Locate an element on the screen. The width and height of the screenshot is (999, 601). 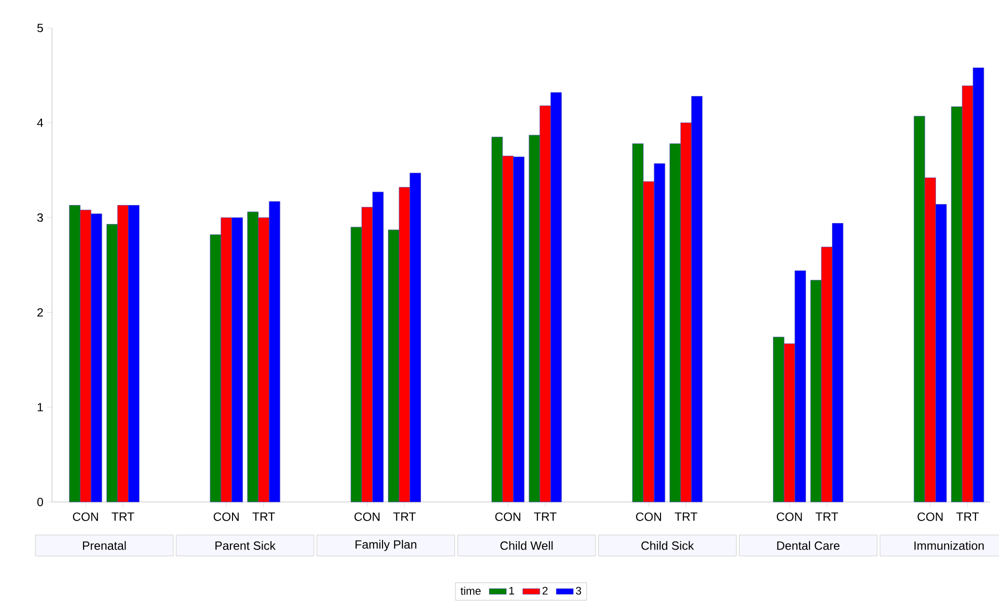
text: Child Well is located at coordinates (526, 545).